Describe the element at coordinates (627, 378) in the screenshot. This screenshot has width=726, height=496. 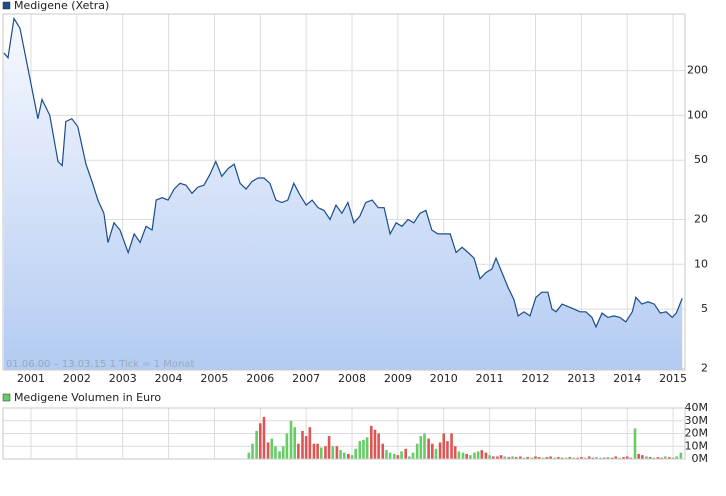
I see `x-tick-label: 2014` at that location.